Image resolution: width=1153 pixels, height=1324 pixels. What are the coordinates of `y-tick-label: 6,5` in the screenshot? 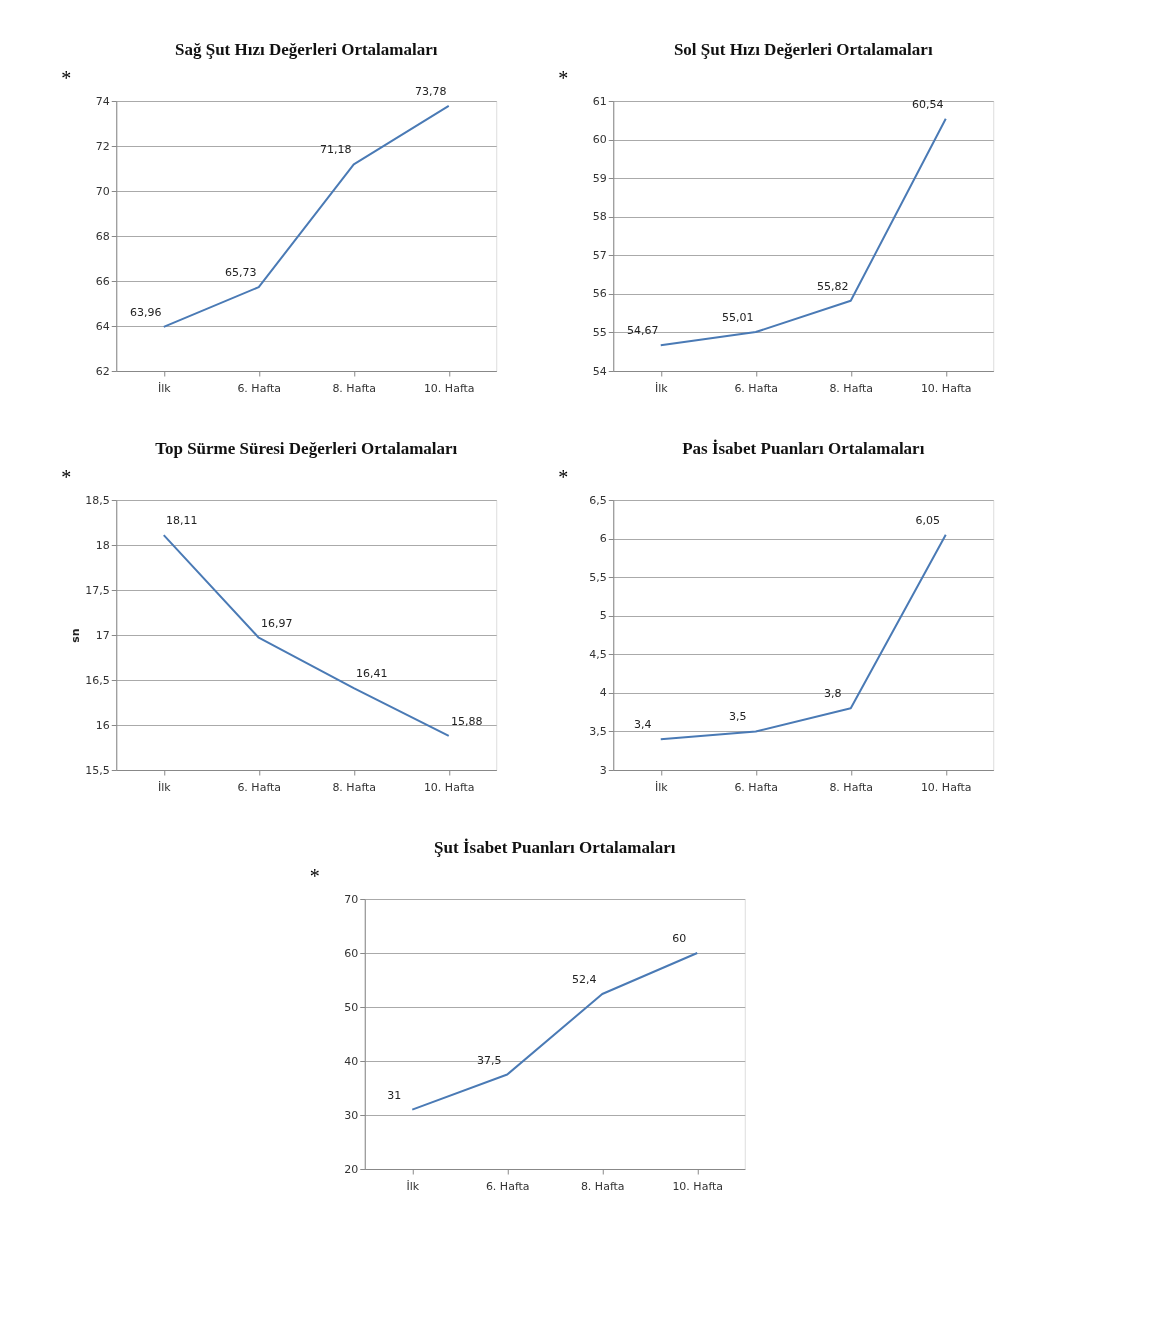 It's located at (598, 500).